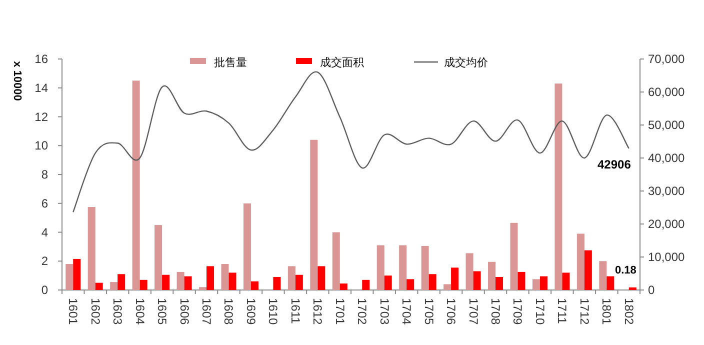 The height and width of the screenshot is (345, 704). I want to click on x-tick-label: 1605, so click(162, 312).